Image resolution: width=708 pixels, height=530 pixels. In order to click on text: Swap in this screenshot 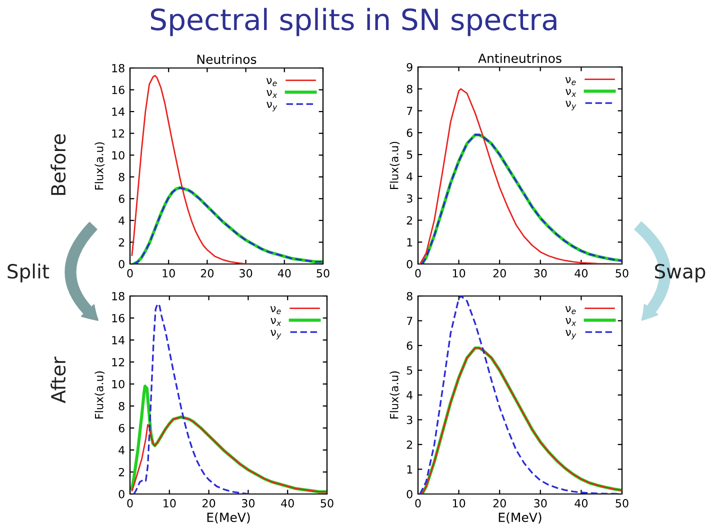, I will do `click(680, 273)`.